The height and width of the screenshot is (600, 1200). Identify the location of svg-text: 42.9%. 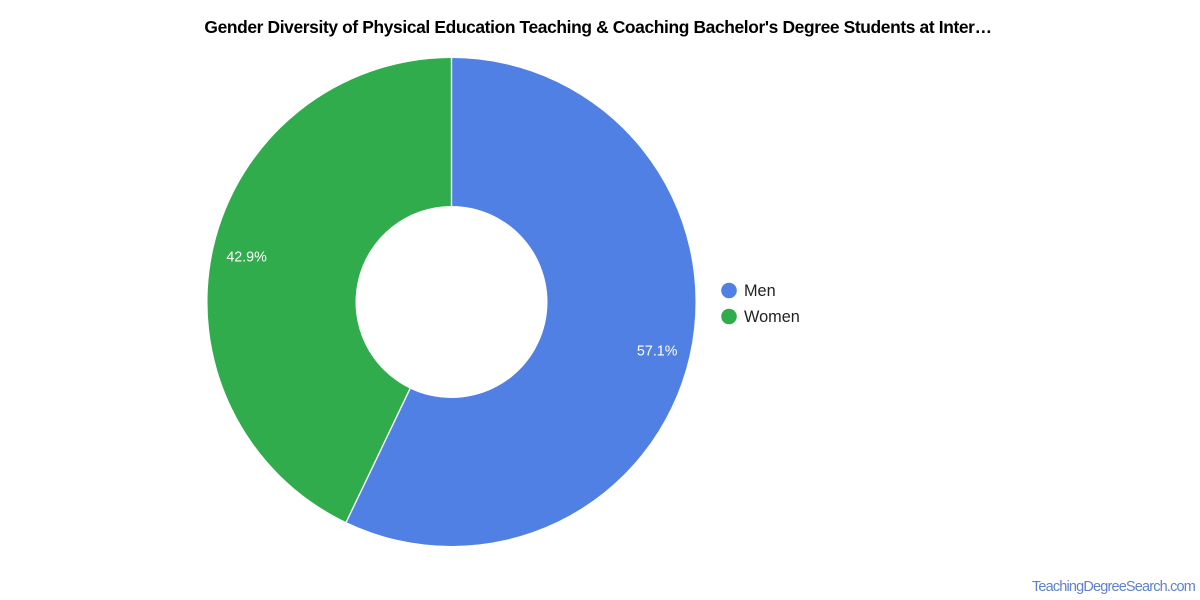
(246, 258).